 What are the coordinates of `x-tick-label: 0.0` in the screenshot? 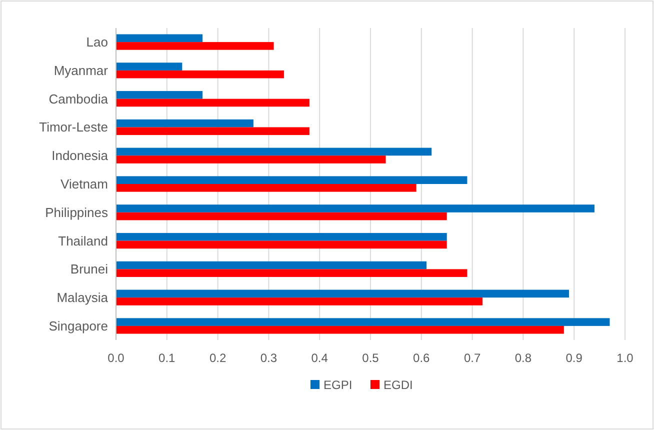 It's located at (116, 358).